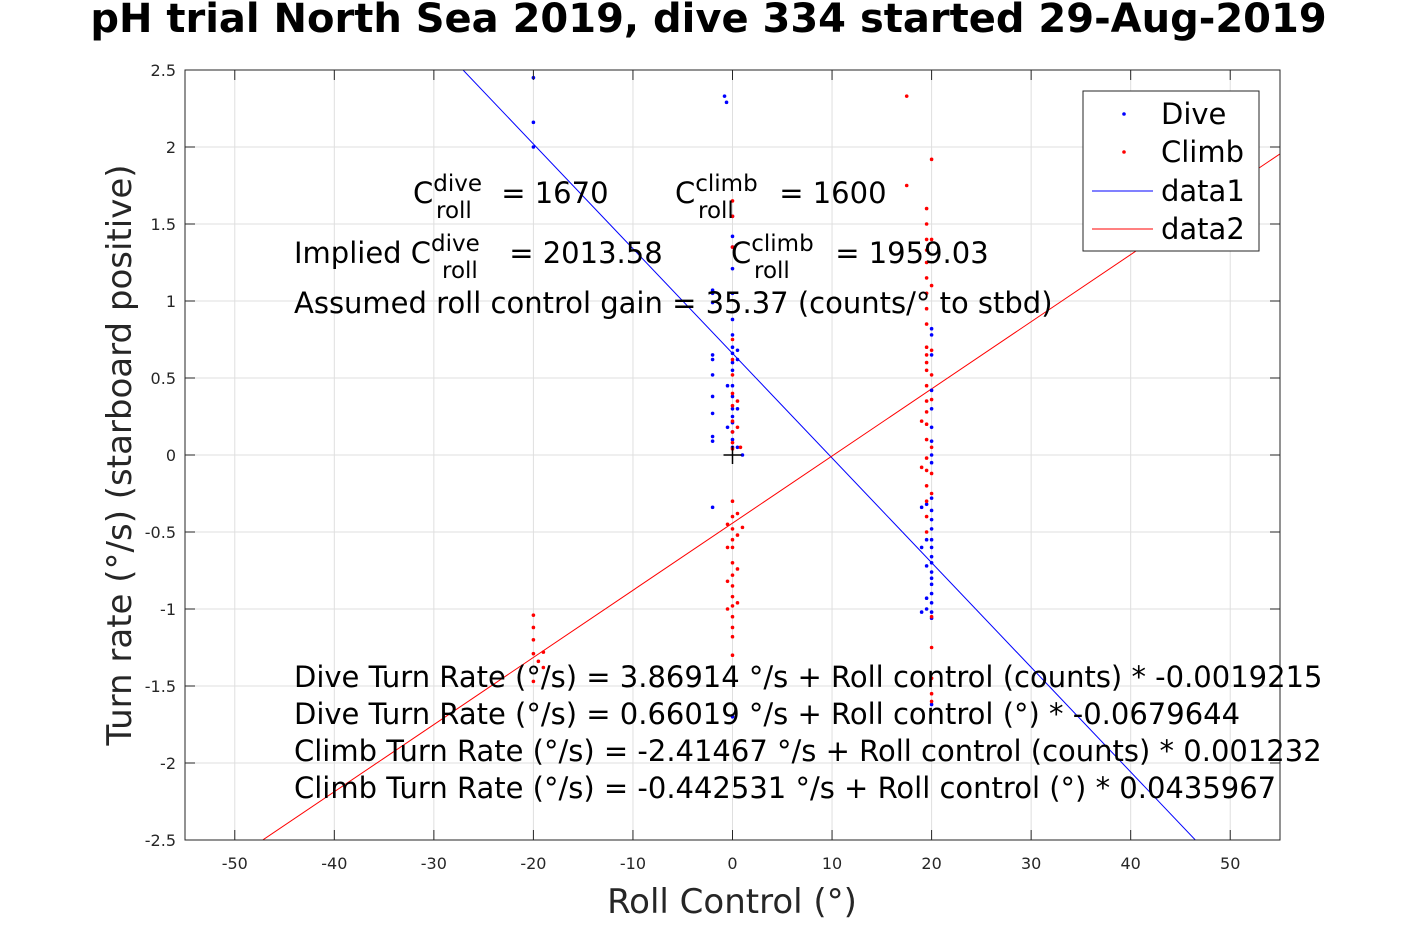 The width and height of the screenshot is (1417, 945). What do you see at coordinates (781, 197) in the screenshot?
I see `annotation-c-roll-climb: Cclimb roll = 1600` at bounding box center [781, 197].